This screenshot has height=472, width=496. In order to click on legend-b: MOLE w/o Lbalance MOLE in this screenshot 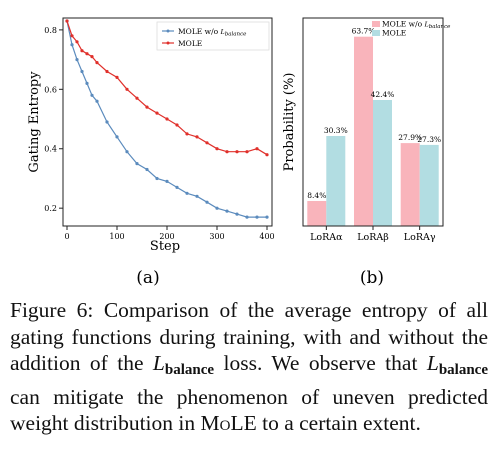, I will do `click(411, 29)`.